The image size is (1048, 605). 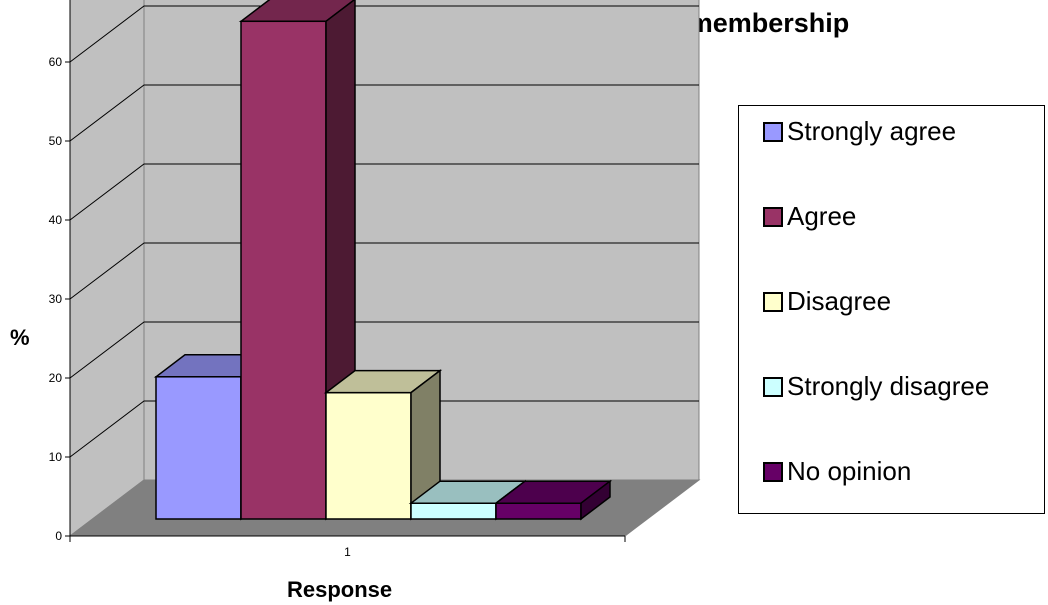 I want to click on legend-item: Agree, so click(x=809, y=216).